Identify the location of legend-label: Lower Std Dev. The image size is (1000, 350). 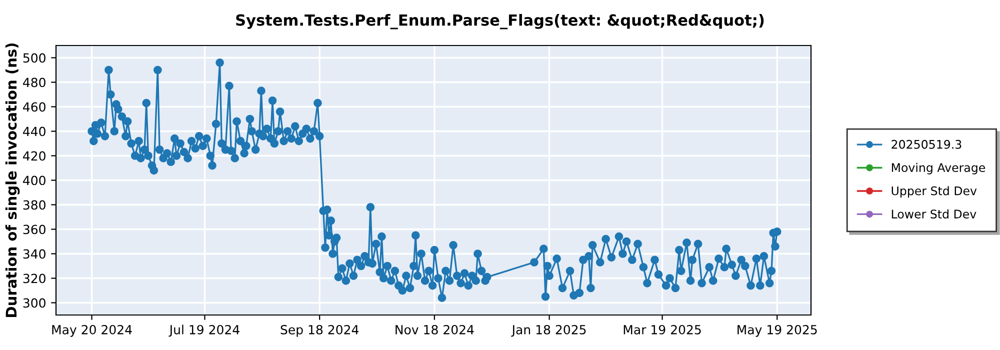
(934, 214).